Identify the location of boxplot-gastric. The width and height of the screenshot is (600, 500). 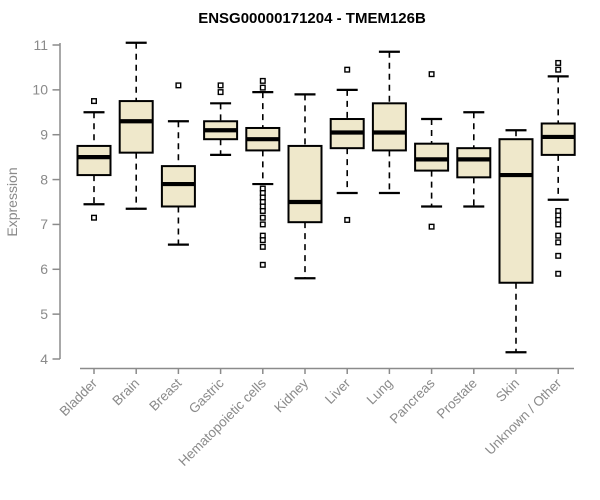
(221, 119).